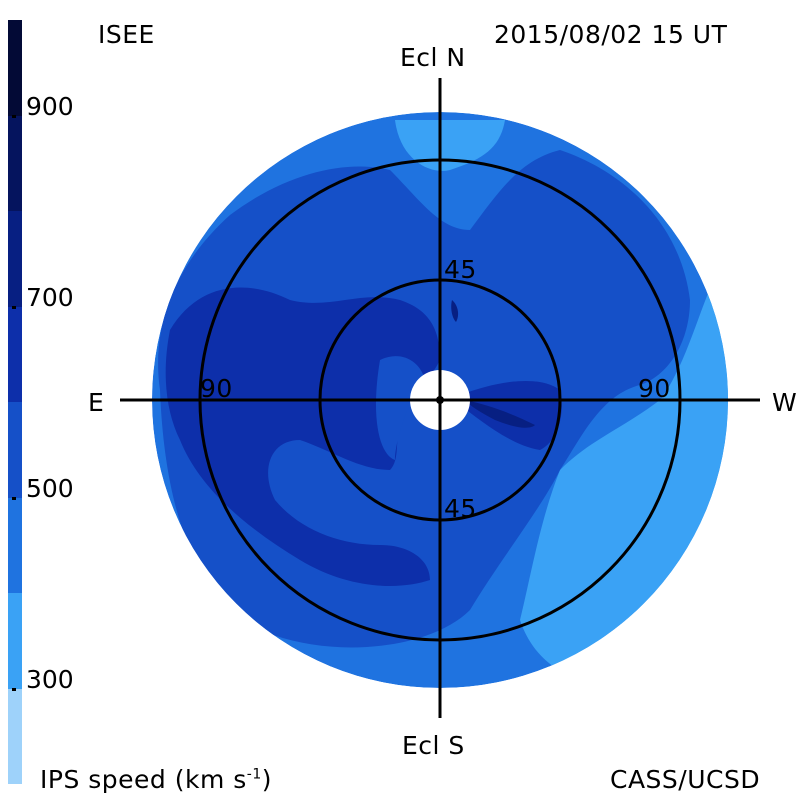 This screenshot has width=800, height=800. I want to click on west-label: W, so click(785, 402).